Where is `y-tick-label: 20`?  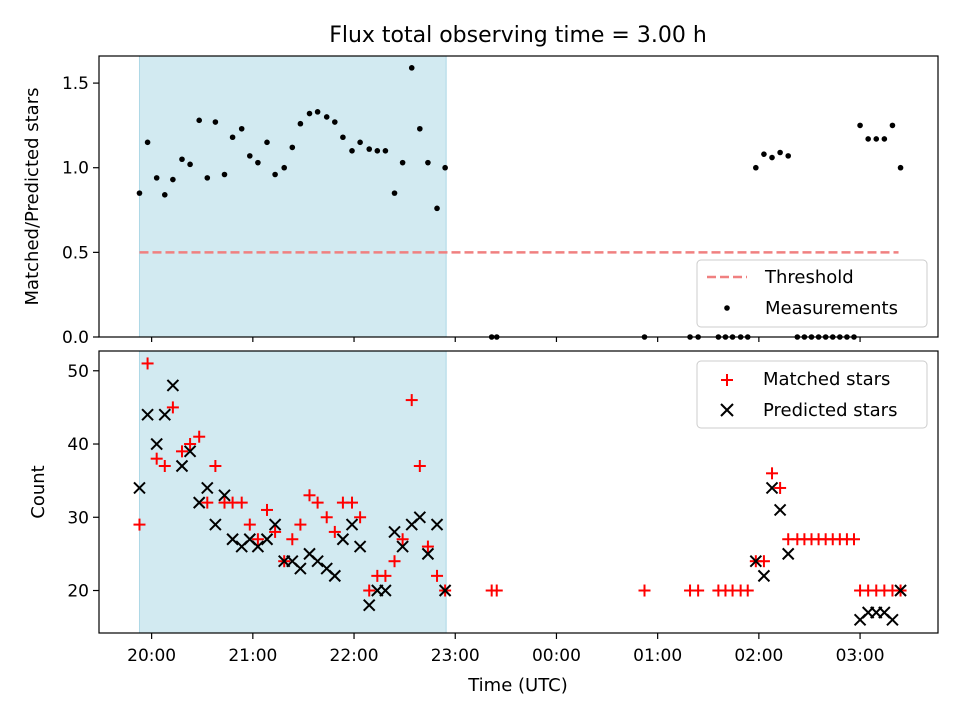 y-tick-label: 20 is located at coordinates (78, 592).